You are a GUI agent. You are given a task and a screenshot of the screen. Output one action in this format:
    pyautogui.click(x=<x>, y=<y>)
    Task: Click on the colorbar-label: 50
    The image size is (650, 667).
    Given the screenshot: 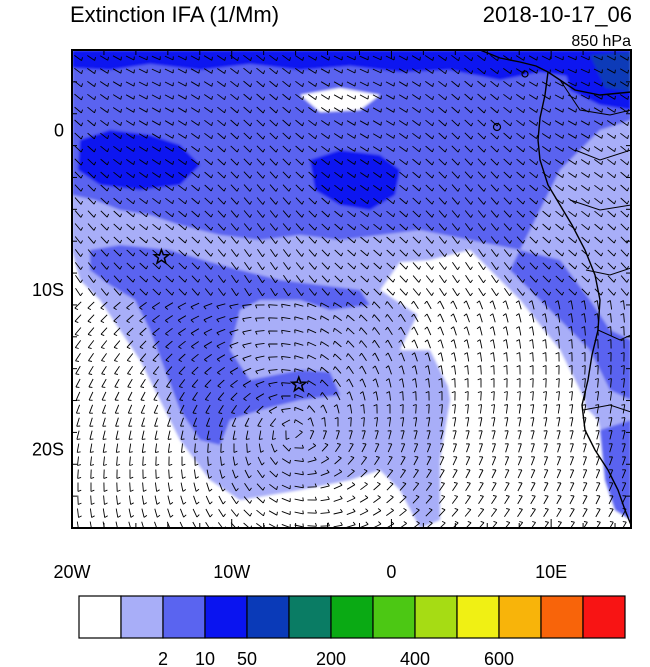 What is the action you would take?
    pyautogui.click(x=247, y=658)
    